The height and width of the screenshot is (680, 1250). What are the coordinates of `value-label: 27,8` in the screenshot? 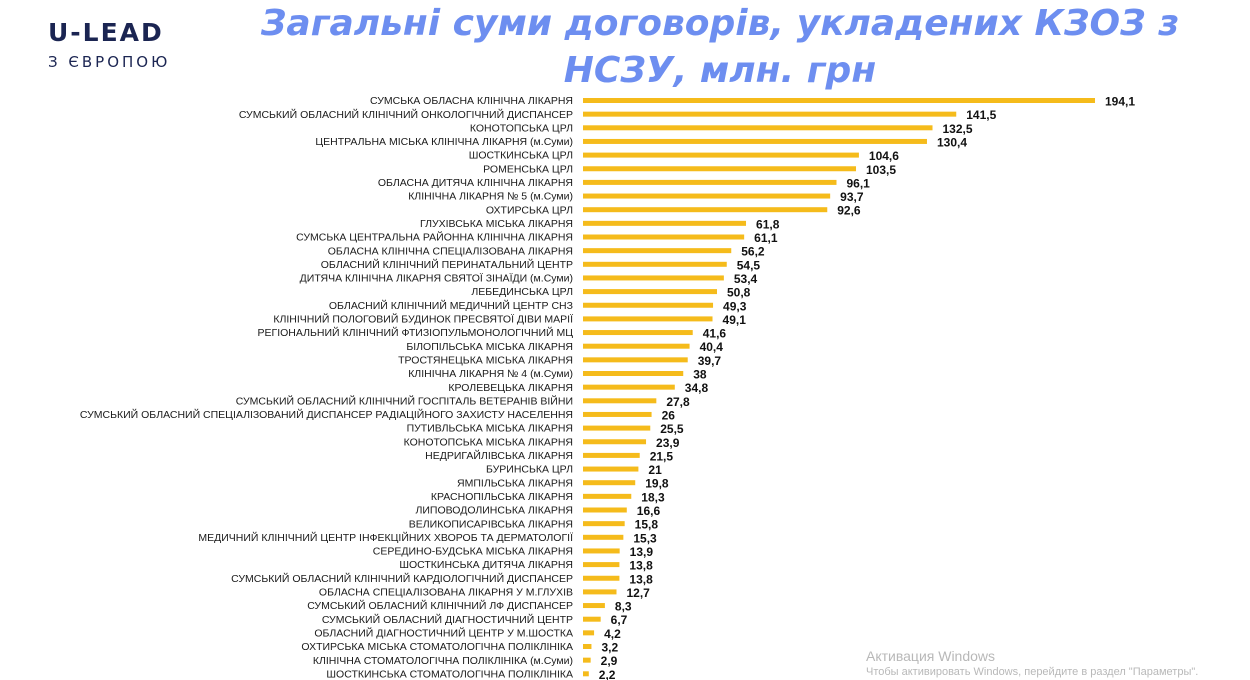 It's located at (678, 402).